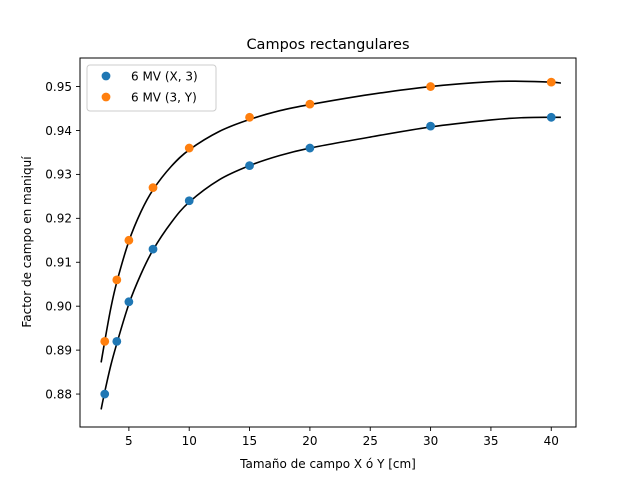 This screenshot has height=480, width=640. I want to click on legend-box, so click(151, 88).